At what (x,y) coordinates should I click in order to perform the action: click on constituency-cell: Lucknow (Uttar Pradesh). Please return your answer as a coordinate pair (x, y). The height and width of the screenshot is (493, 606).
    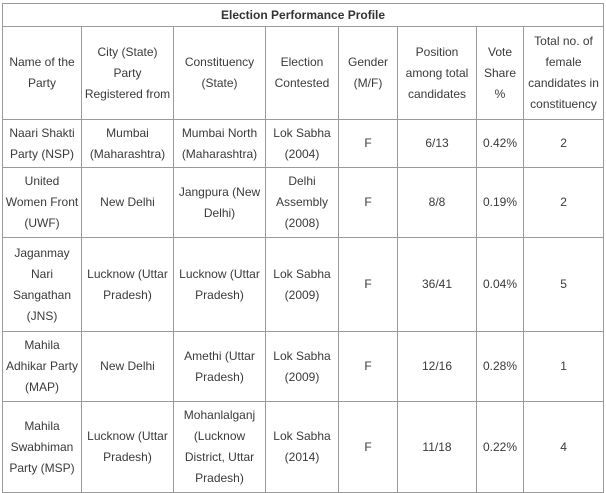
    Looking at the image, I should click on (219, 284).